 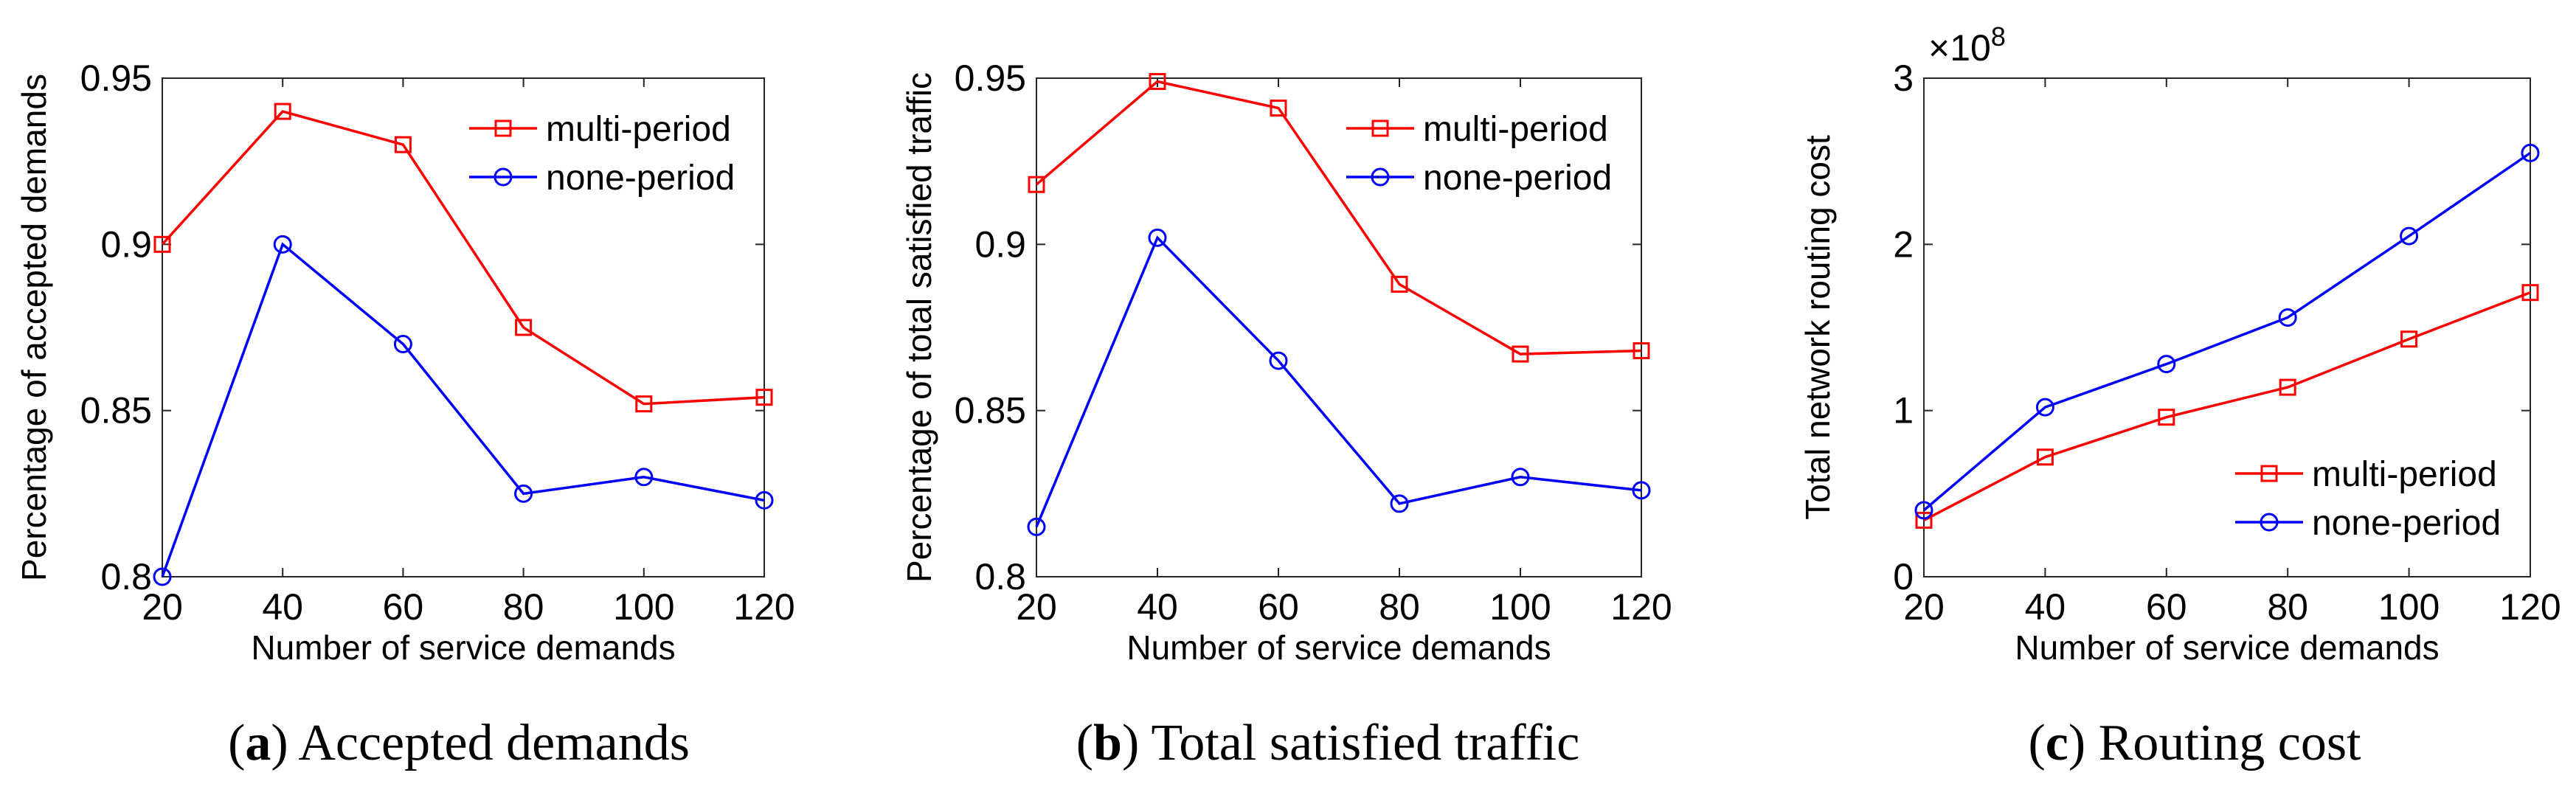 What do you see at coordinates (1107, 743) in the screenshot?
I see `caption-letter: b` at bounding box center [1107, 743].